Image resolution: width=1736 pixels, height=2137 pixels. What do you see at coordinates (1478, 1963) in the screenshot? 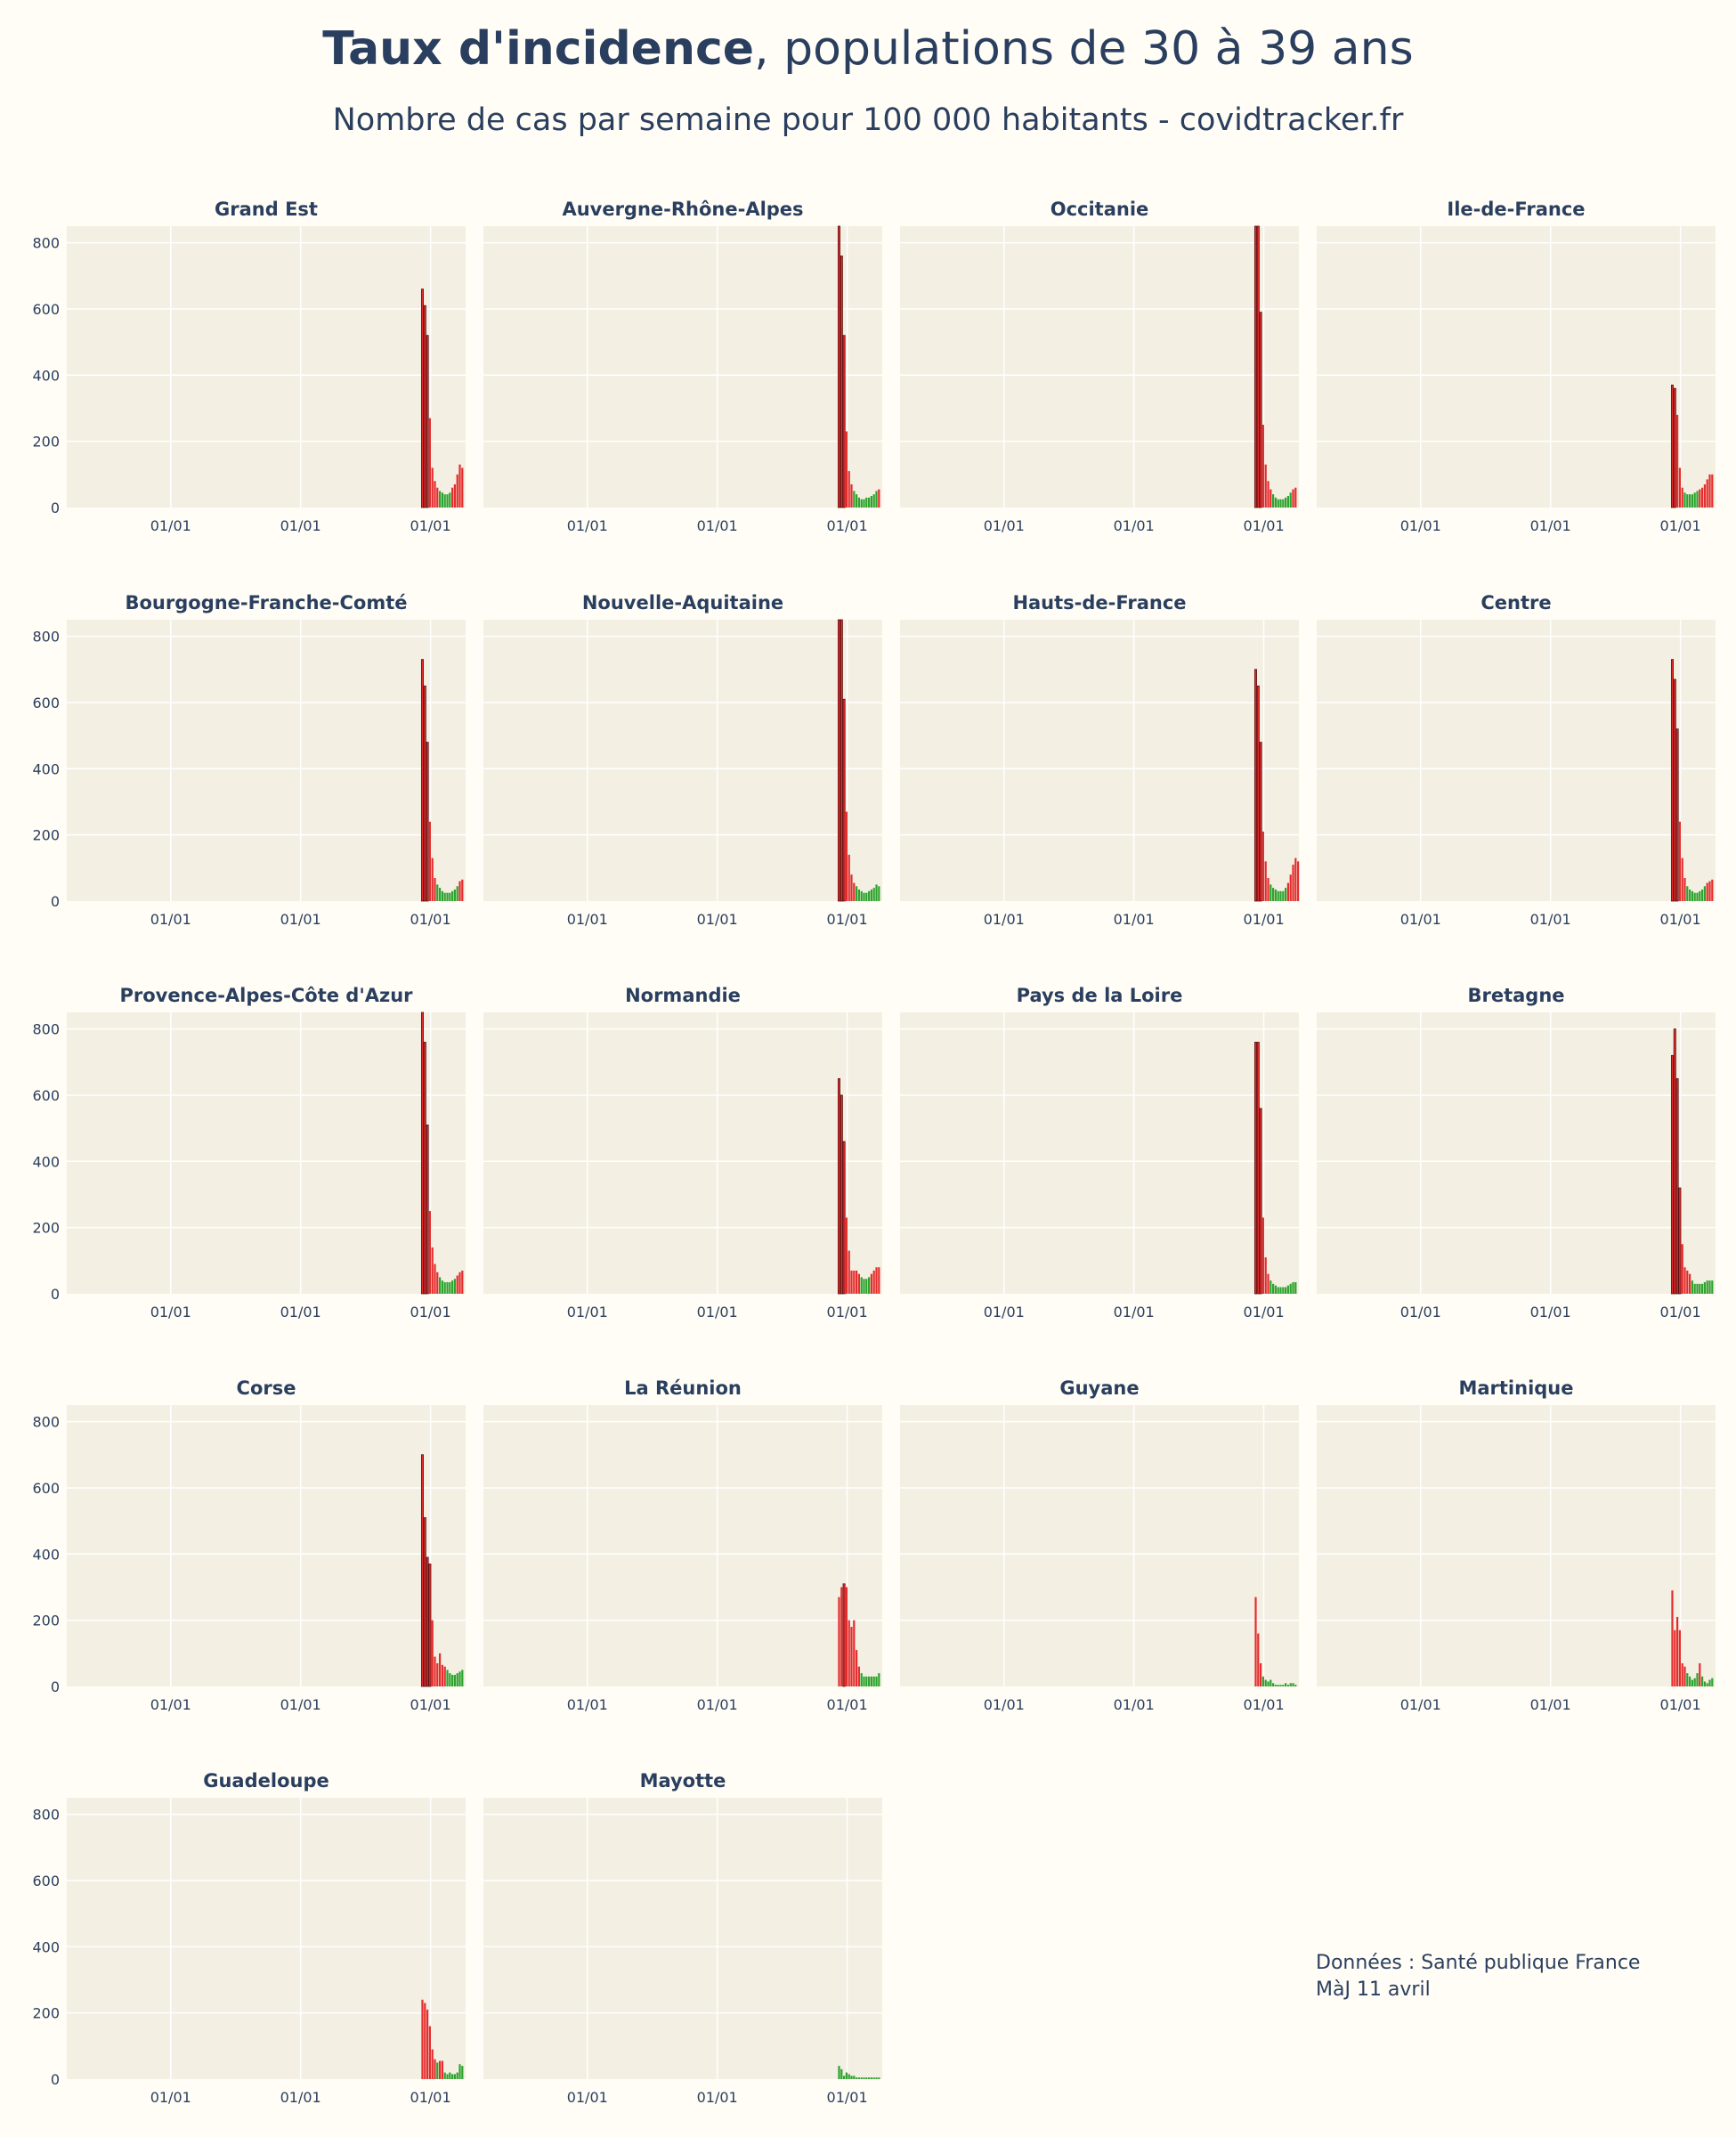
I see `source-text: Données : Santé publique France` at bounding box center [1478, 1963].